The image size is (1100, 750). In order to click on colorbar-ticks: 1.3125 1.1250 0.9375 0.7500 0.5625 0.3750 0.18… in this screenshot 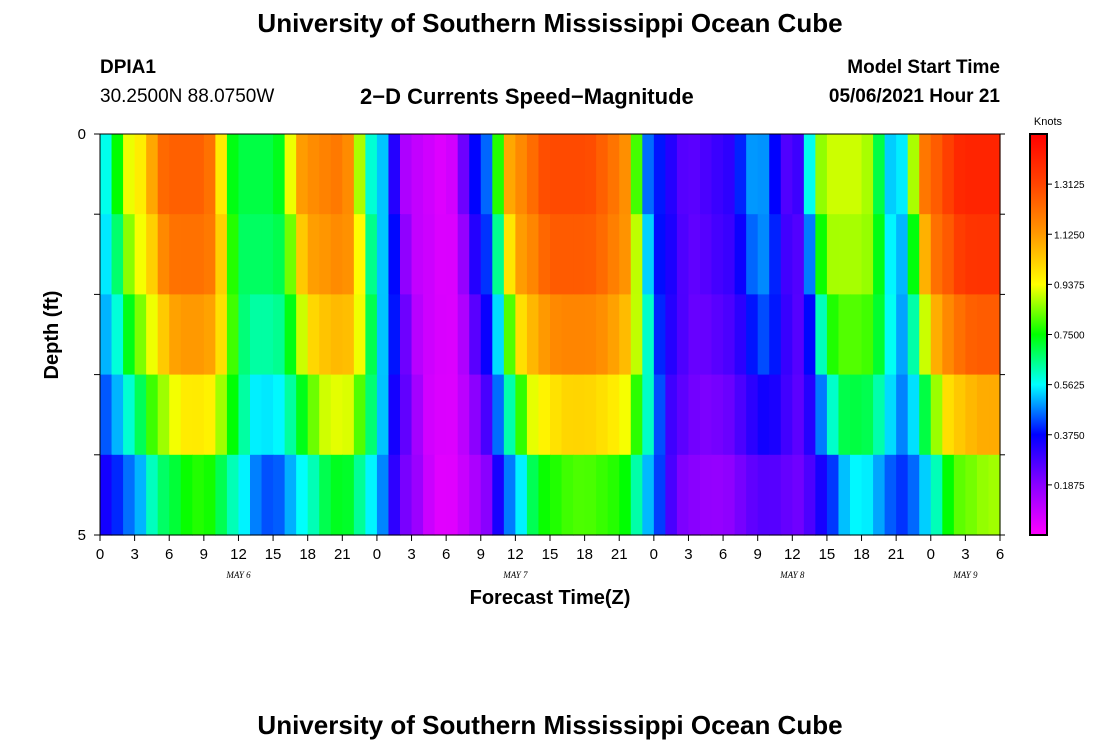, I will do `click(1066, 336)`.